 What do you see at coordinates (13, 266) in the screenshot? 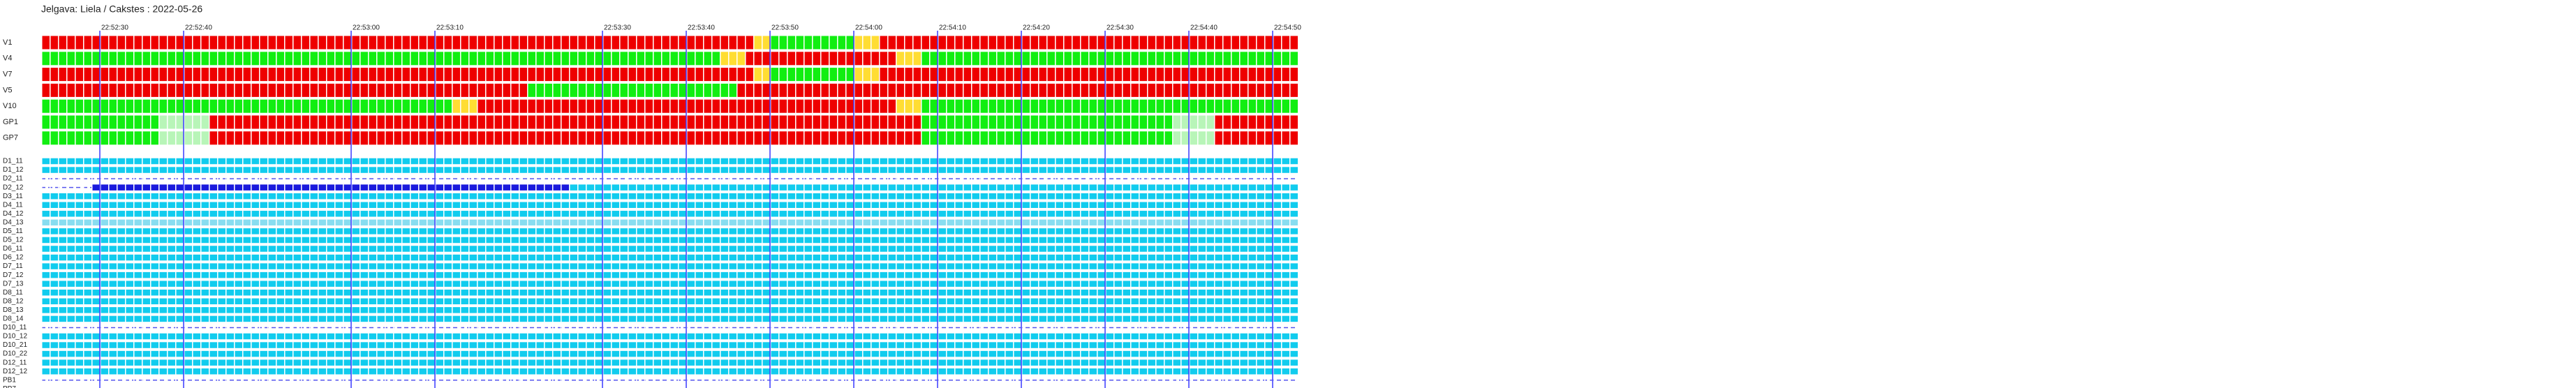
I see `row-label: D7_11` at bounding box center [13, 266].